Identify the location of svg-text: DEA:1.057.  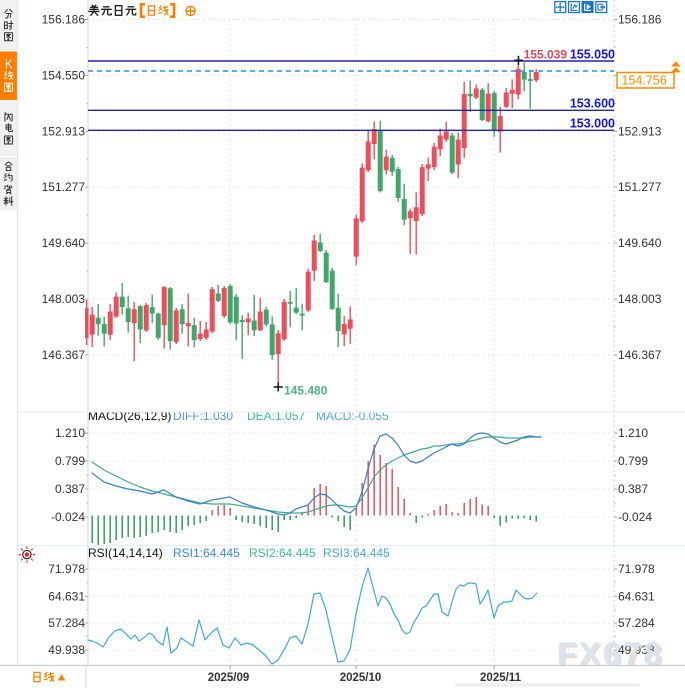
(276, 416).